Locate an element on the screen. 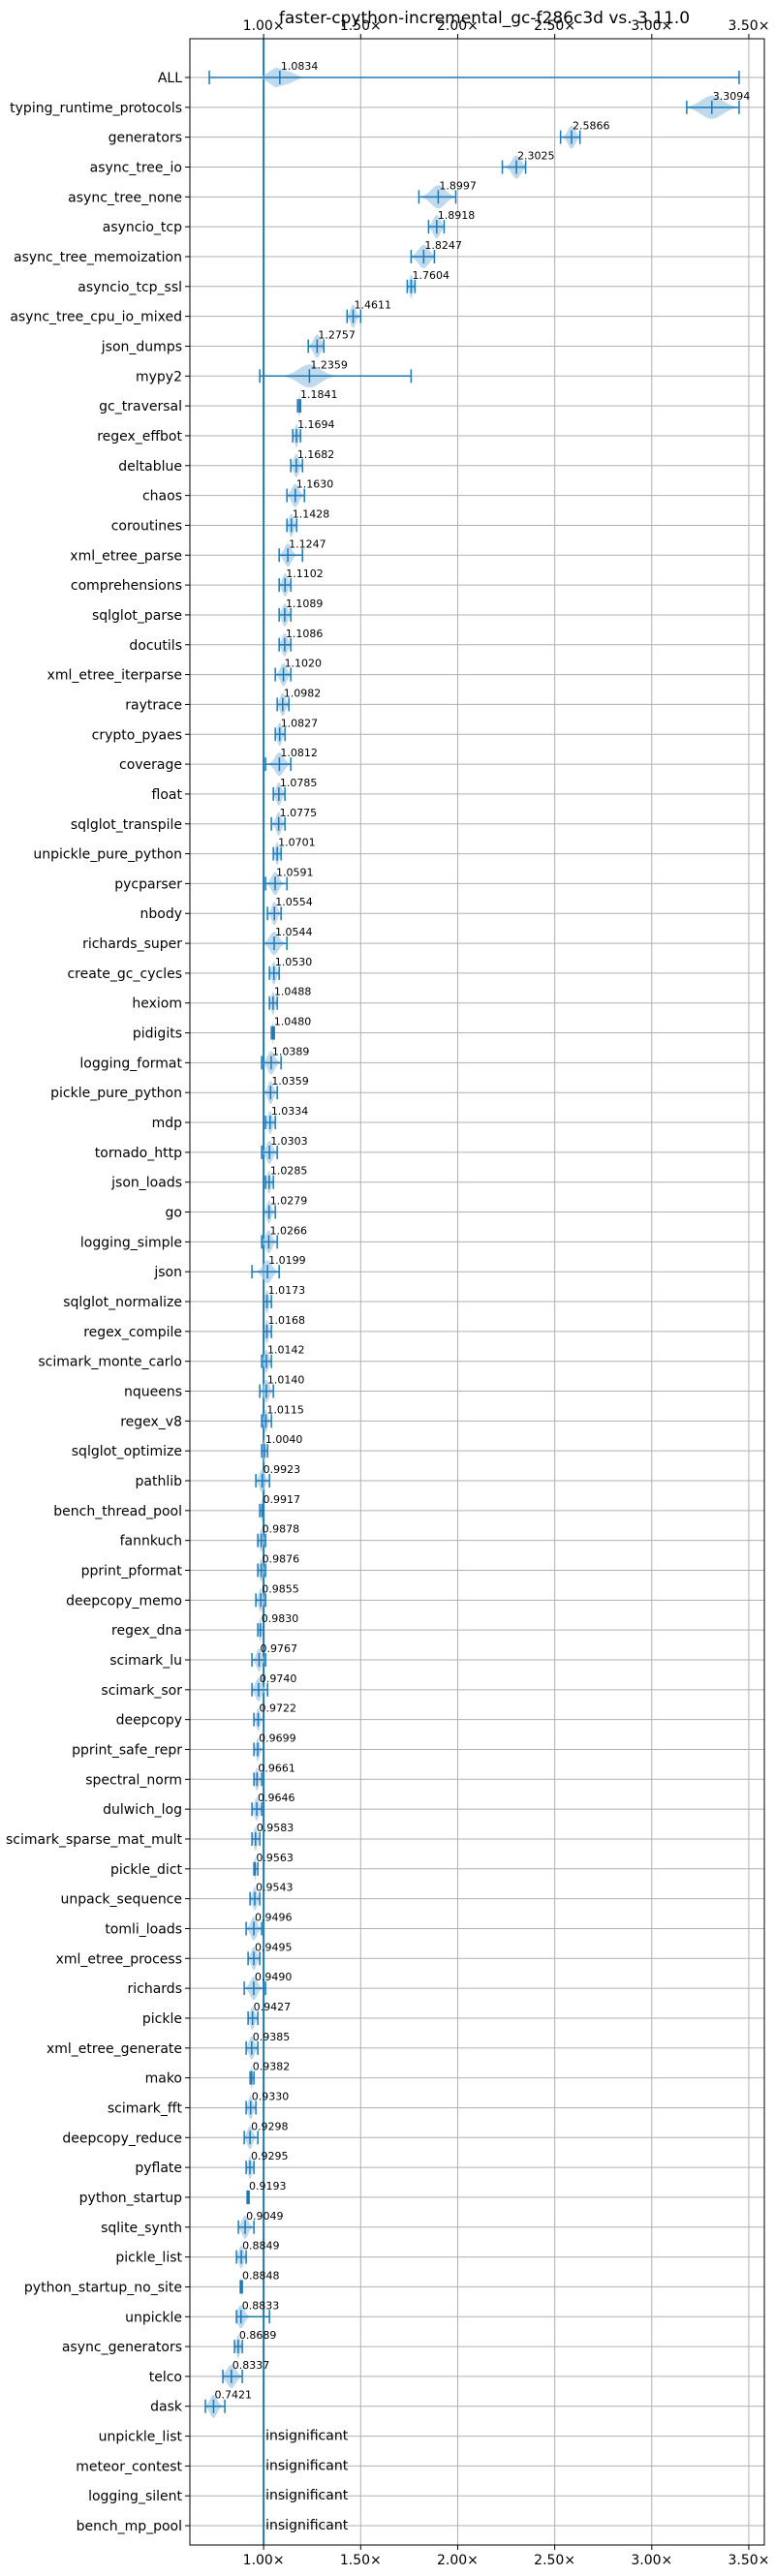 This screenshot has height=2576, width=775. value-label: 0.8848 is located at coordinates (260, 2275).